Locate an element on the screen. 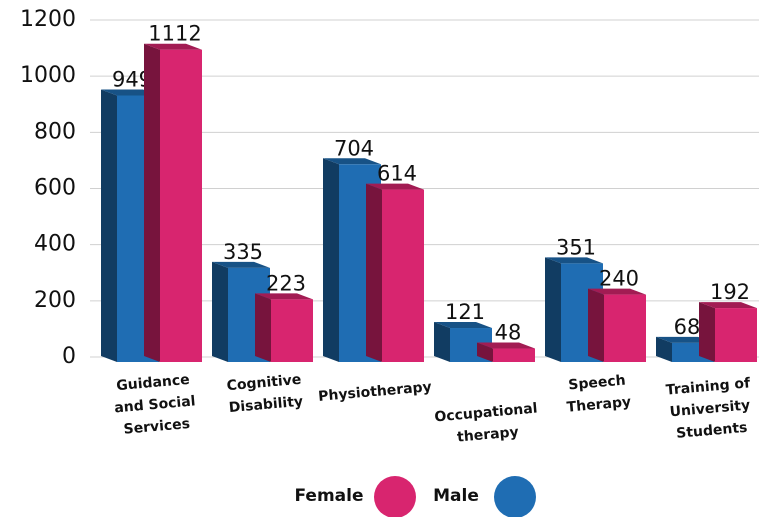 The height and width of the screenshot is (517, 759). x-tick-label-line: Physiotherapy is located at coordinates (375, 392).